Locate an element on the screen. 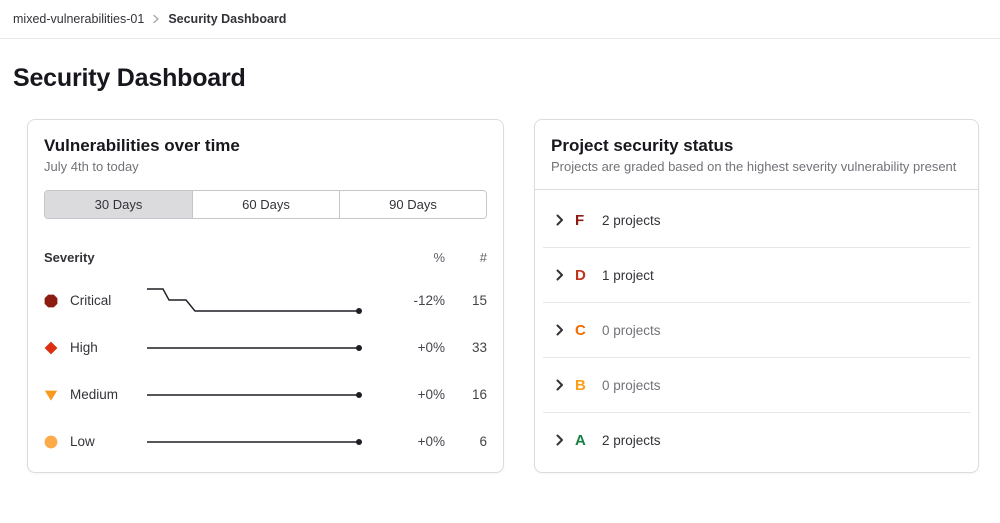  severity-critical-icon is located at coordinates (57, 301).